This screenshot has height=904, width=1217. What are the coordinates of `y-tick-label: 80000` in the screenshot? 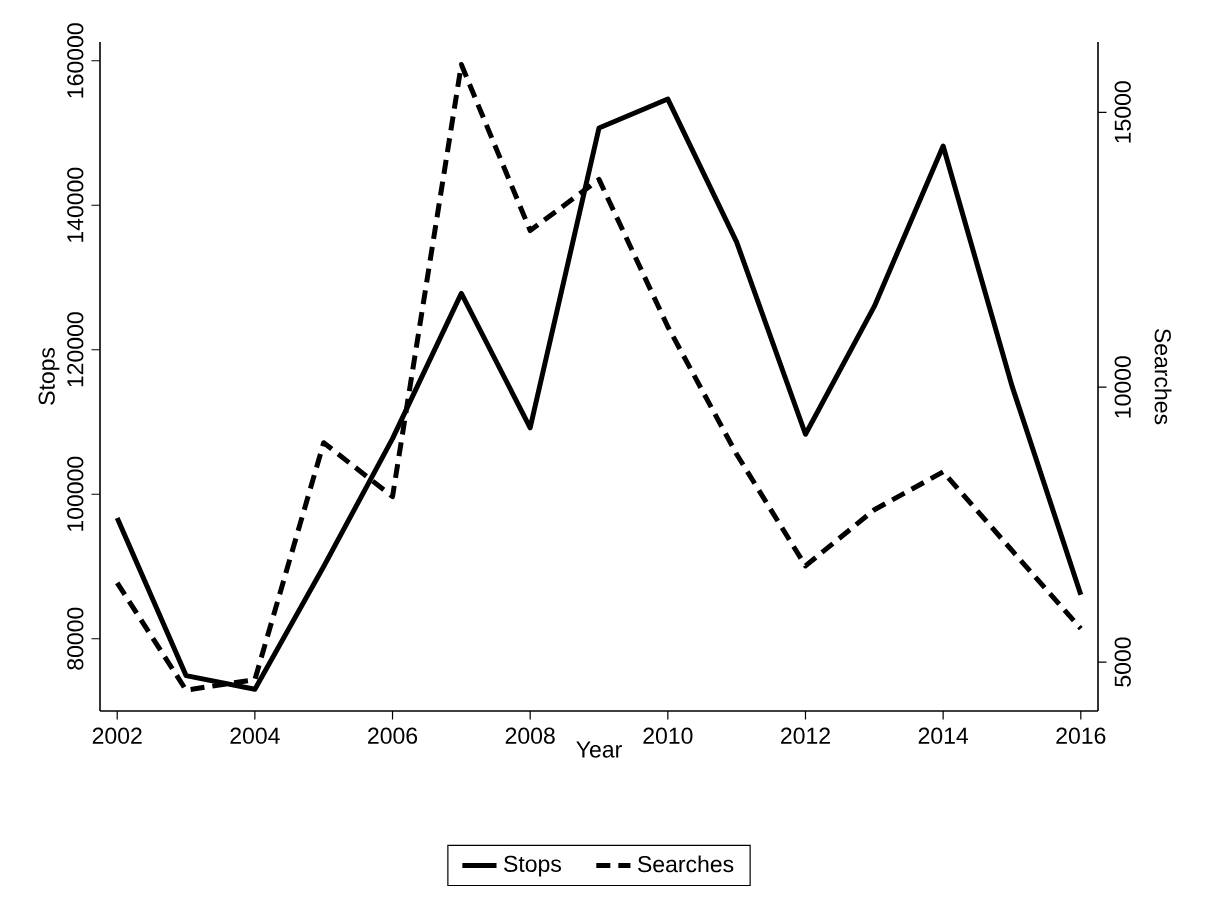 It's located at (75, 638).